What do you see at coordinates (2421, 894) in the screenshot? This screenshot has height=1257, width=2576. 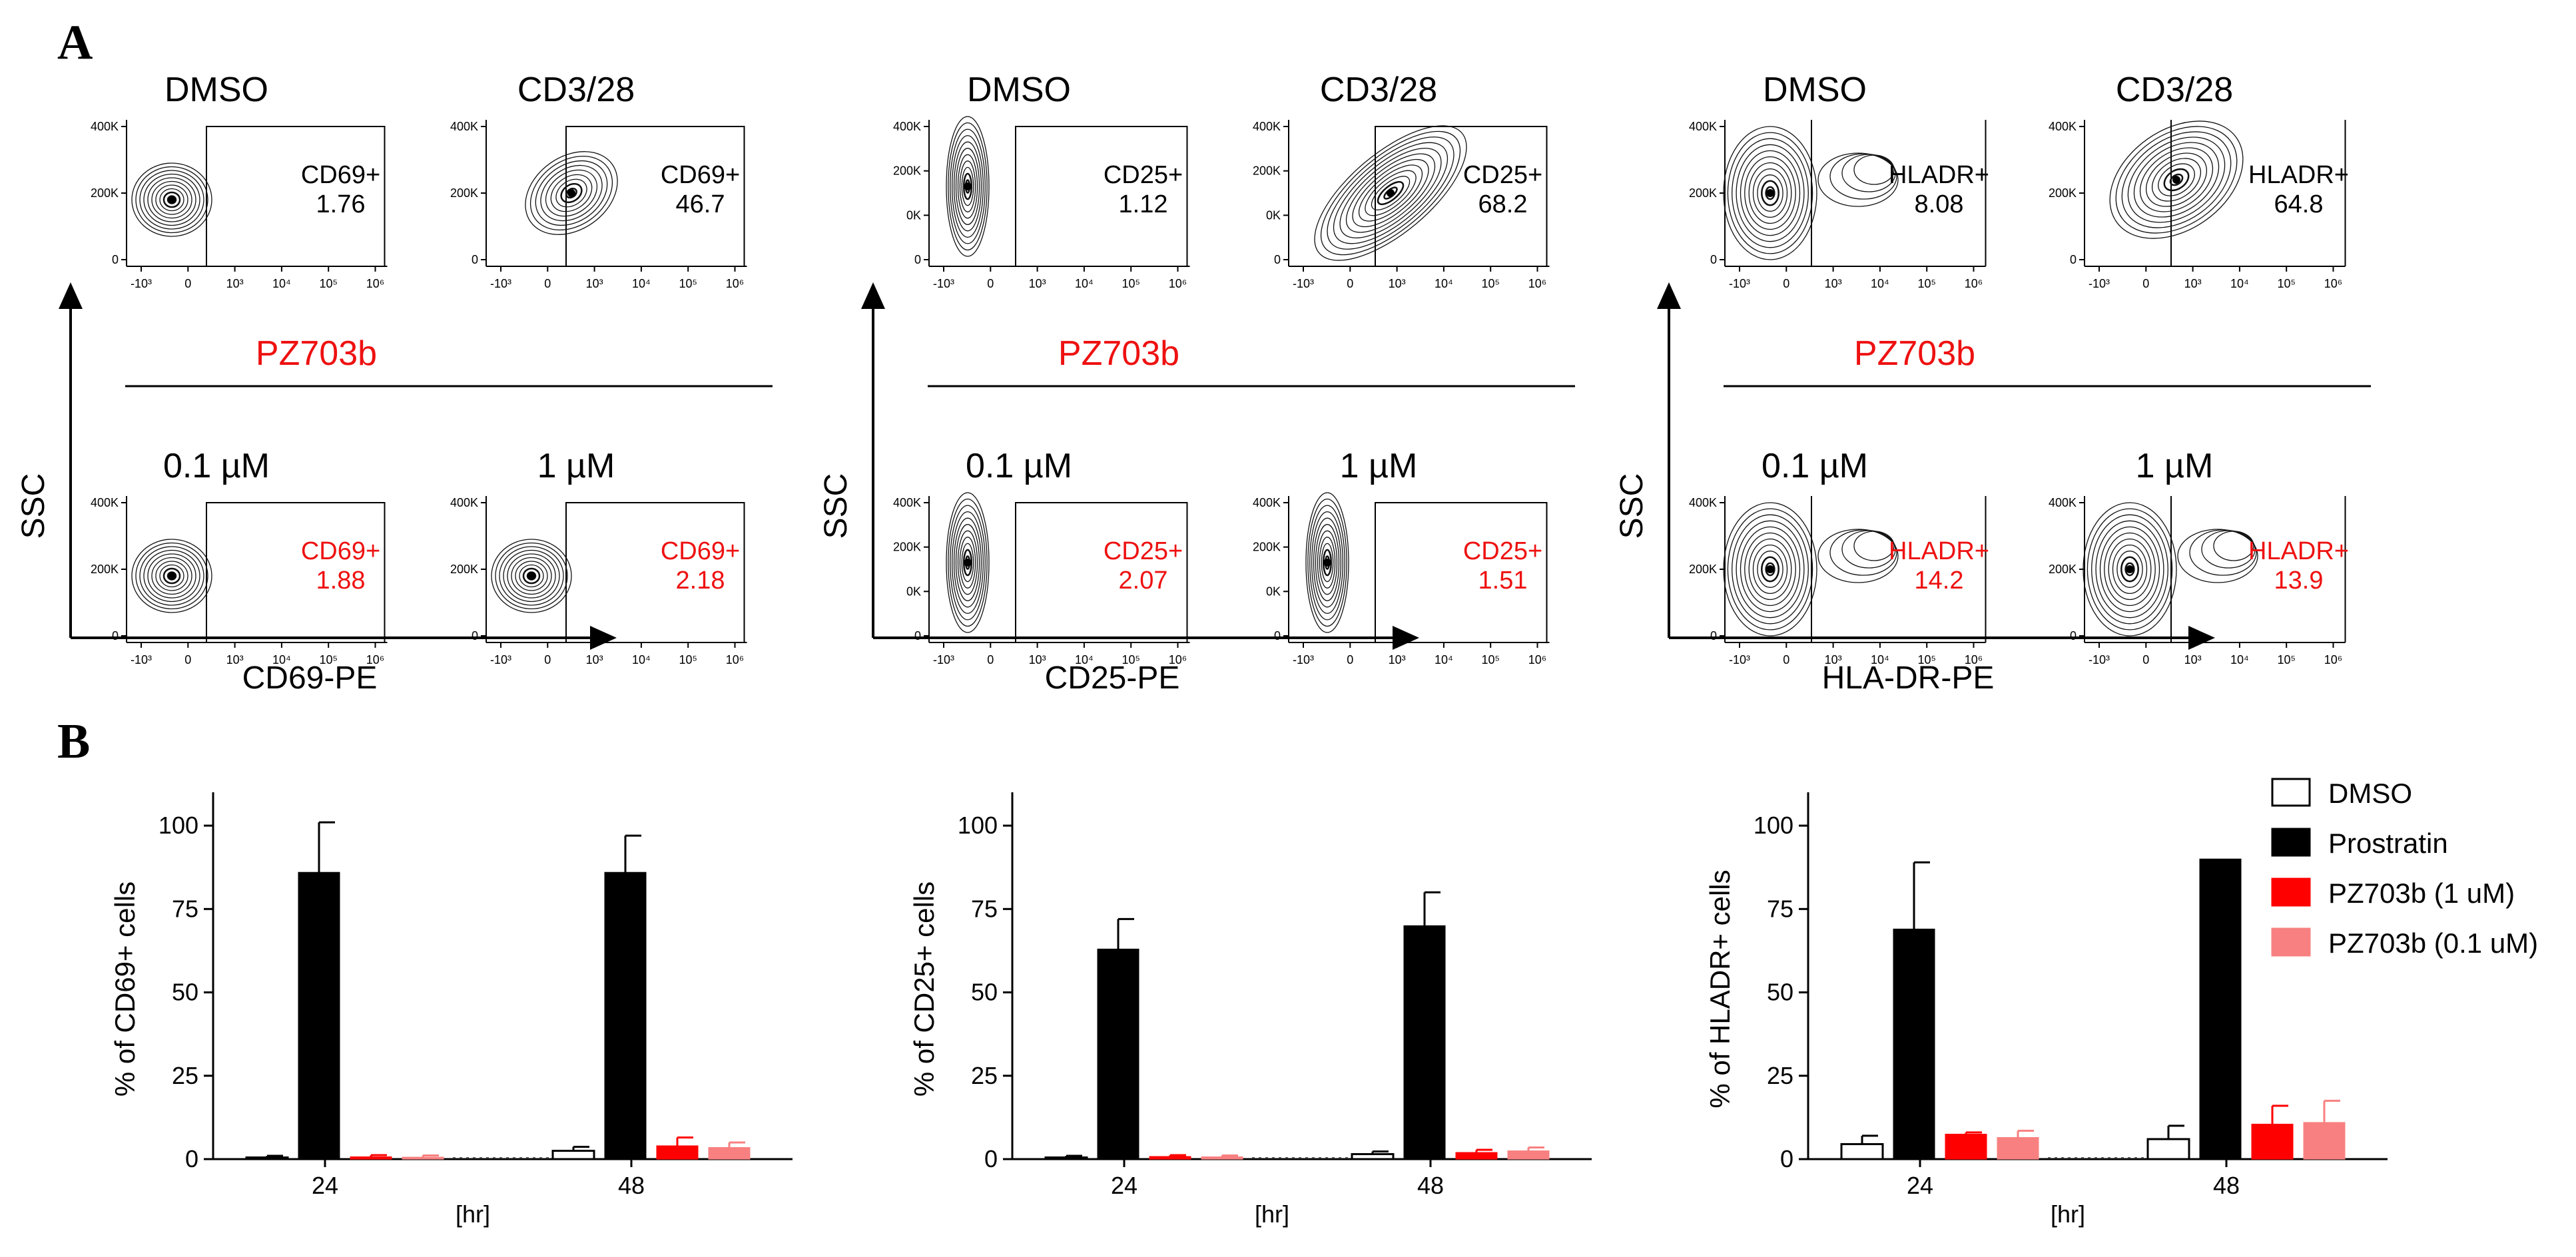 I see `legend-label-3: PZ703b (1 uM)` at bounding box center [2421, 894].